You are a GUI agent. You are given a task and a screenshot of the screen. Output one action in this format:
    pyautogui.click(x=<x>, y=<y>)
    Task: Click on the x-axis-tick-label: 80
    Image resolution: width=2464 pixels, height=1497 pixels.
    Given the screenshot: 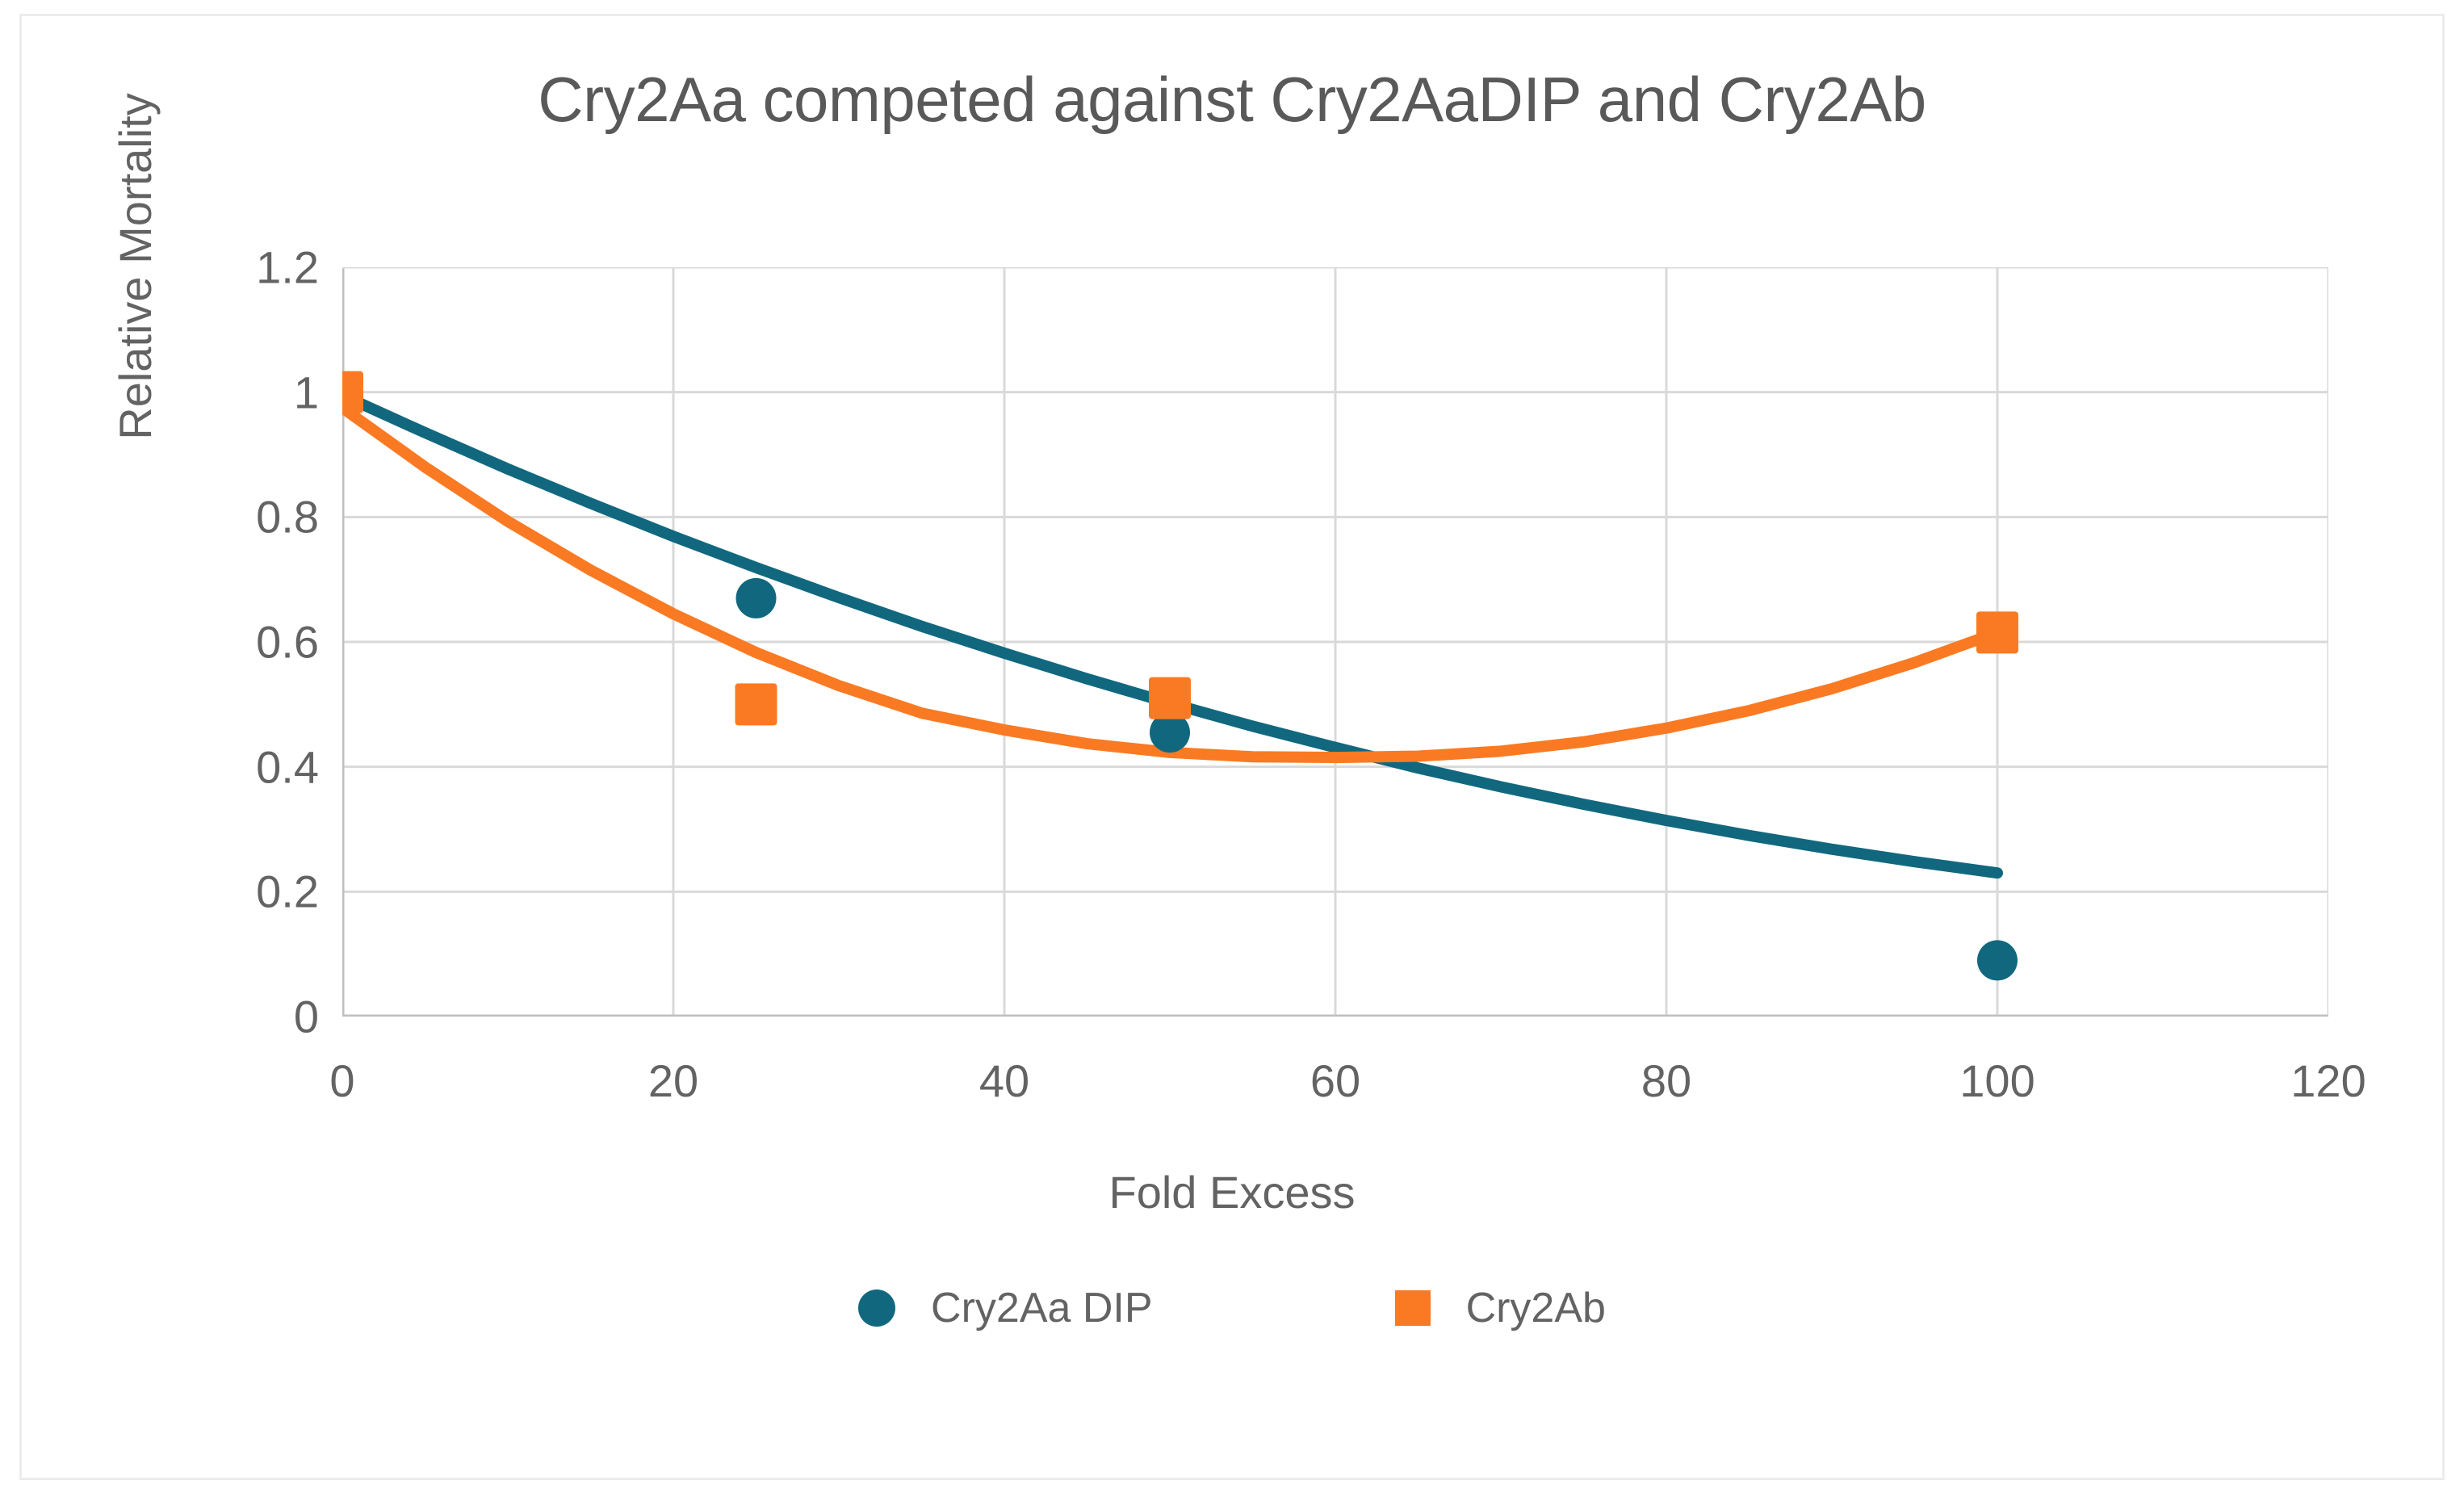 What is the action you would take?
    pyautogui.click(x=1666, y=1080)
    